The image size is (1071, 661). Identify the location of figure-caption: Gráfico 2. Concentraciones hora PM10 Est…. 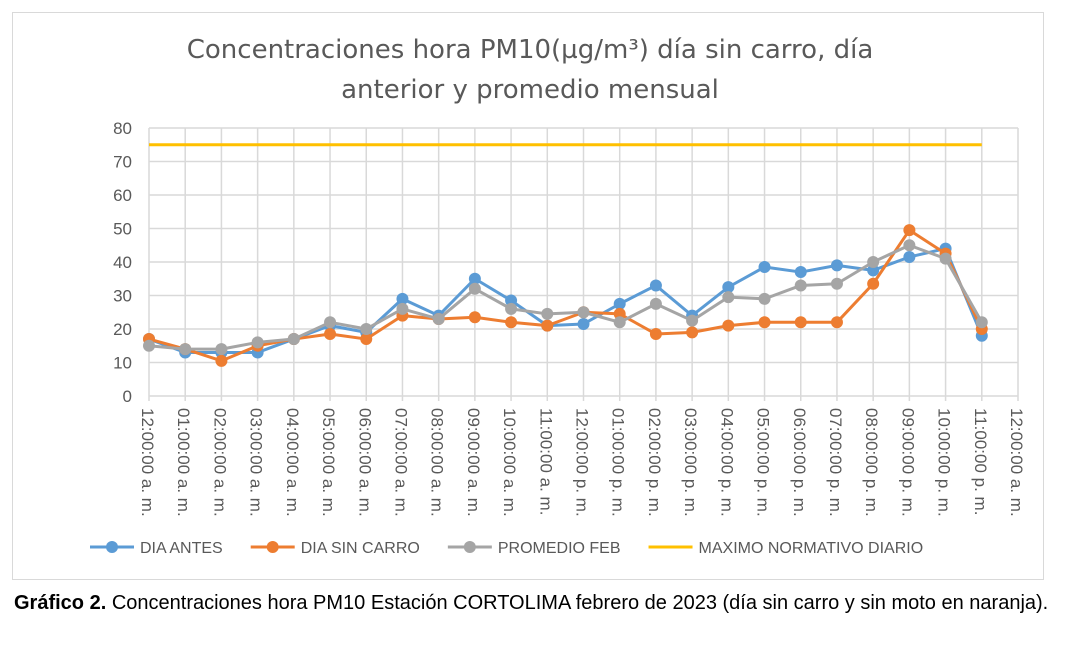
(539, 603).